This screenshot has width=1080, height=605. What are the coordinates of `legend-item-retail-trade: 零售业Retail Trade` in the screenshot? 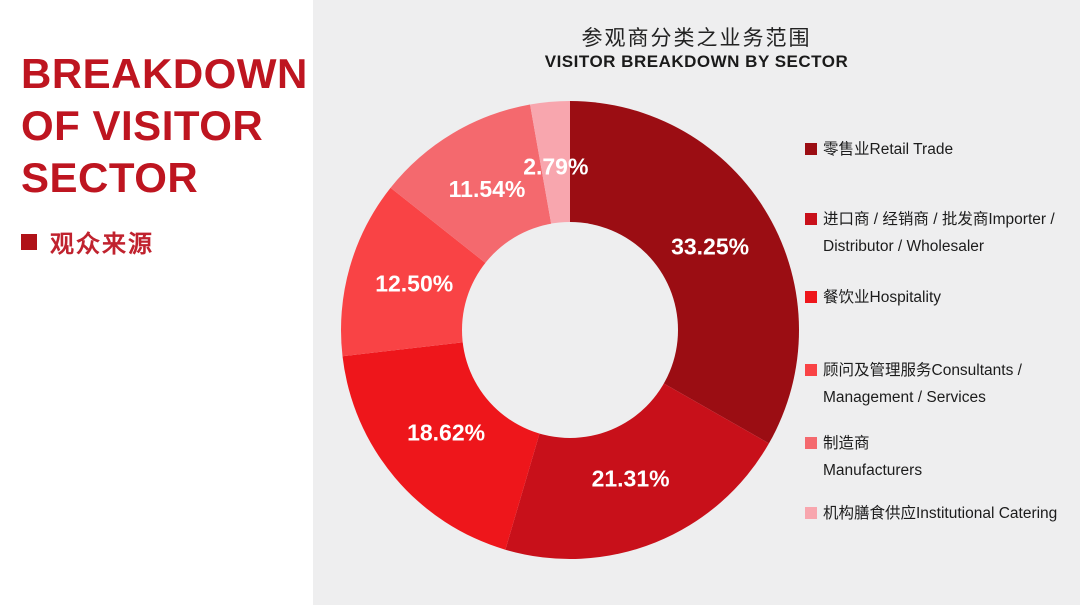 It's located at (879, 149).